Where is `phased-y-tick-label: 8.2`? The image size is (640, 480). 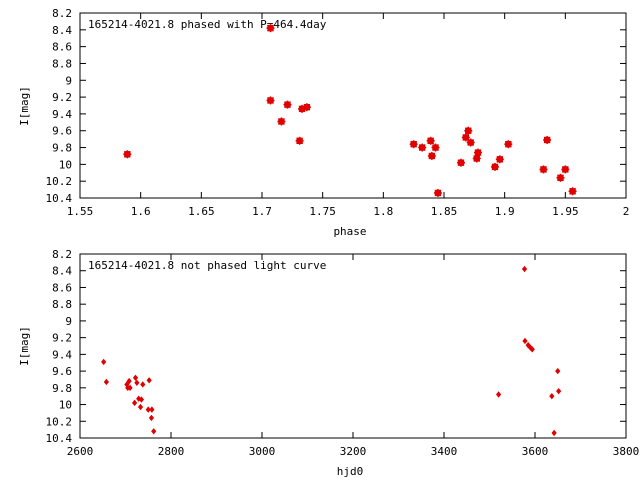
phased-y-tick-label: 8.2 is located at coordinates (62, 13).